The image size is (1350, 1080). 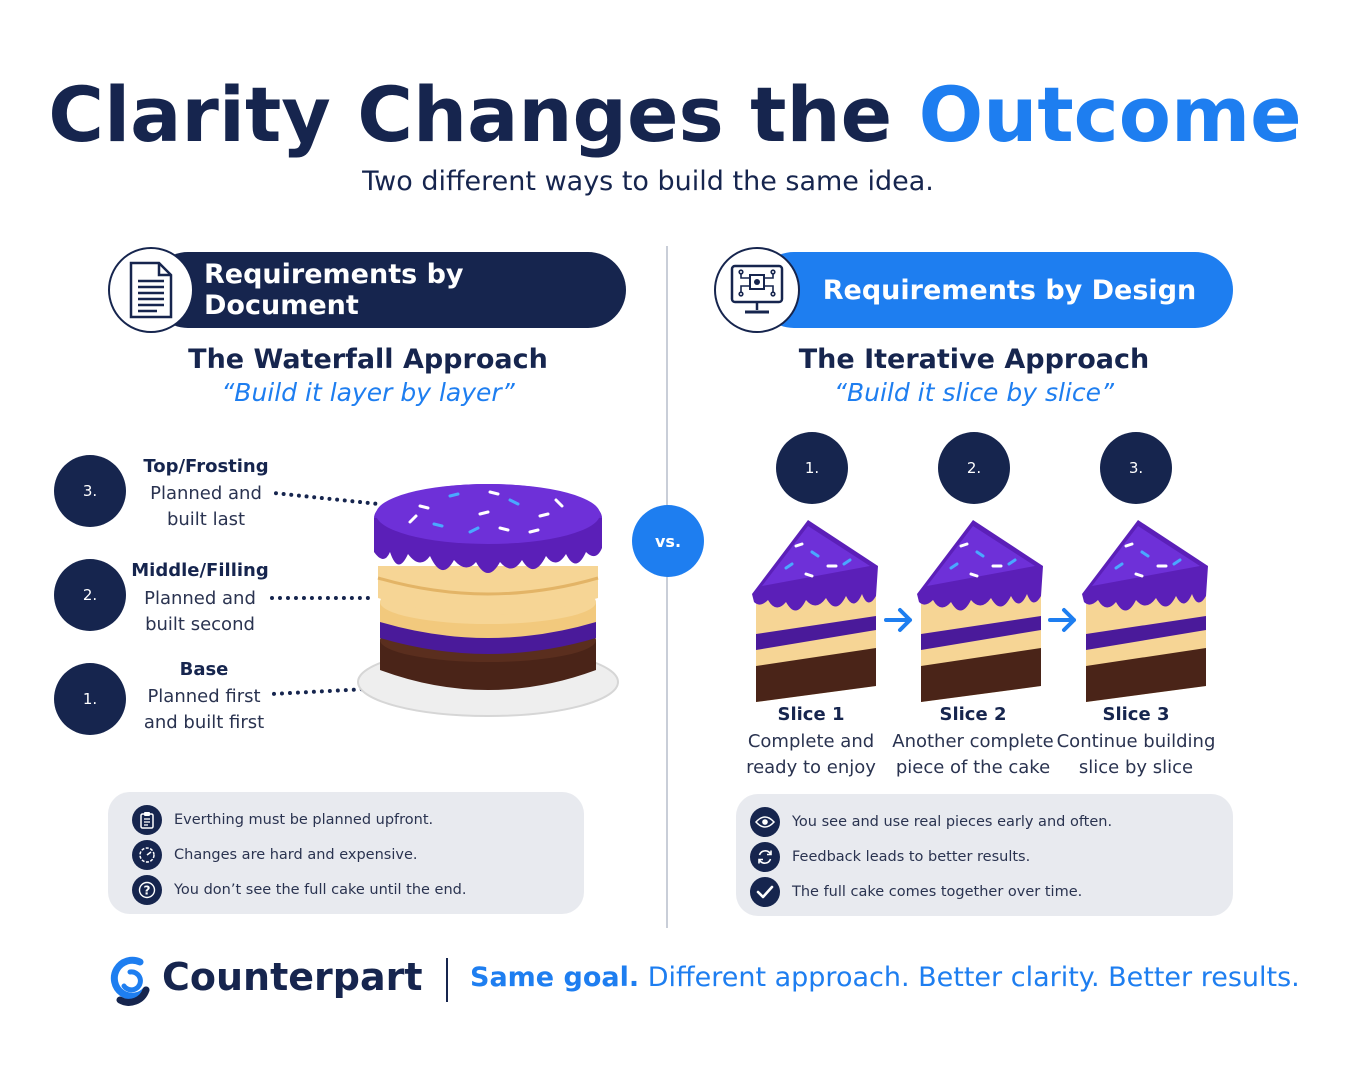 What do you see at coordinates (200, 611) in the screenshot?
I see `layer-desc-middle: Planned and built second` at bounding box center [200, 611].